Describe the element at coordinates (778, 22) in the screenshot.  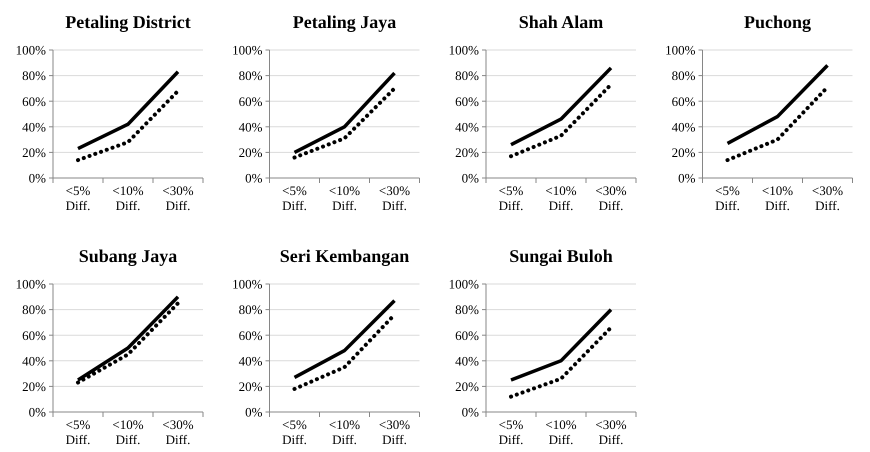
I see `chart-title: Puchong` at that location.